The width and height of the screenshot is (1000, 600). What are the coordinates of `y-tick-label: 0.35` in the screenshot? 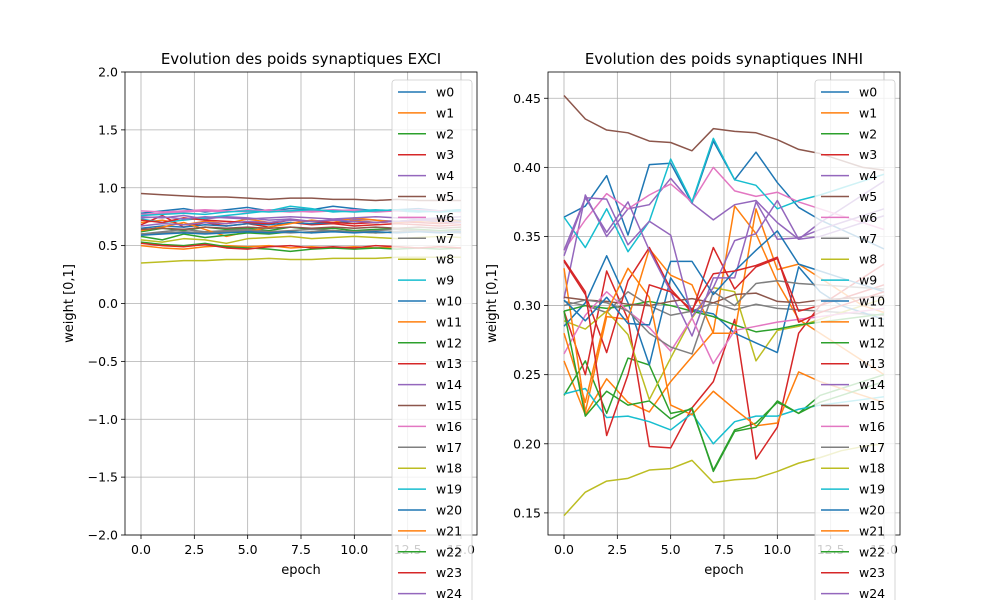 It's located at (527, 236).